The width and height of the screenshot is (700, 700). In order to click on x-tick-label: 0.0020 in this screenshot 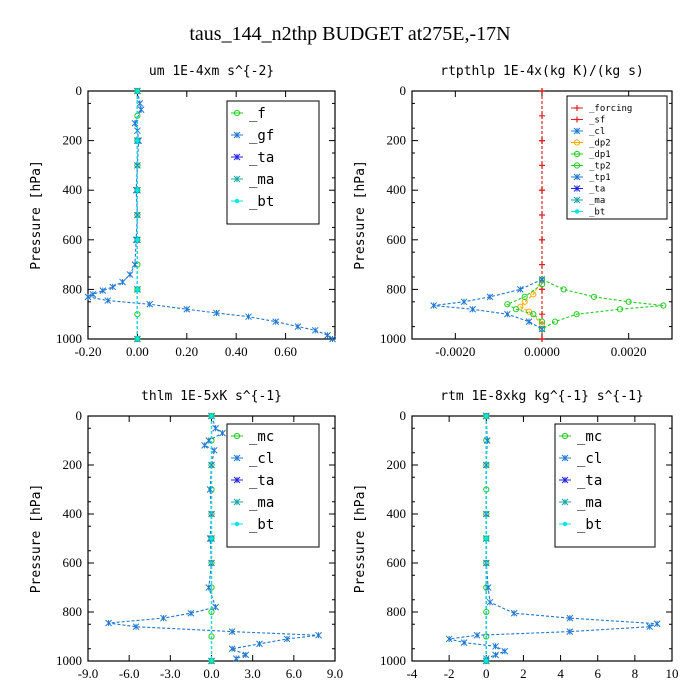, I will do `click(629, 351)`.